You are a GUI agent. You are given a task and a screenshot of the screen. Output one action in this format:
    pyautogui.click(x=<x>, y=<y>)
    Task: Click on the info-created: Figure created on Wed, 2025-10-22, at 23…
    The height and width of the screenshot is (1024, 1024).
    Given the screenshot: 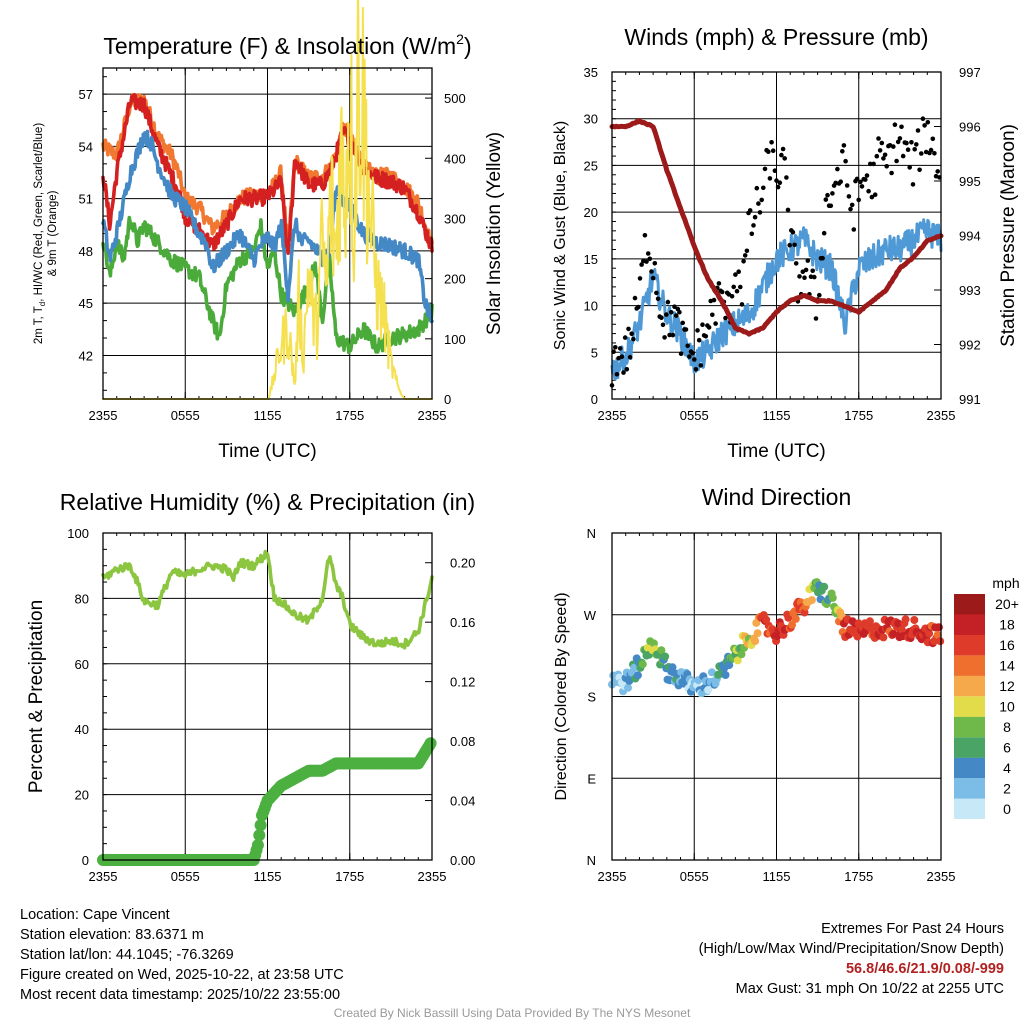 What is the action you would take?
    pyautogui.click(x=182, y=975)
    